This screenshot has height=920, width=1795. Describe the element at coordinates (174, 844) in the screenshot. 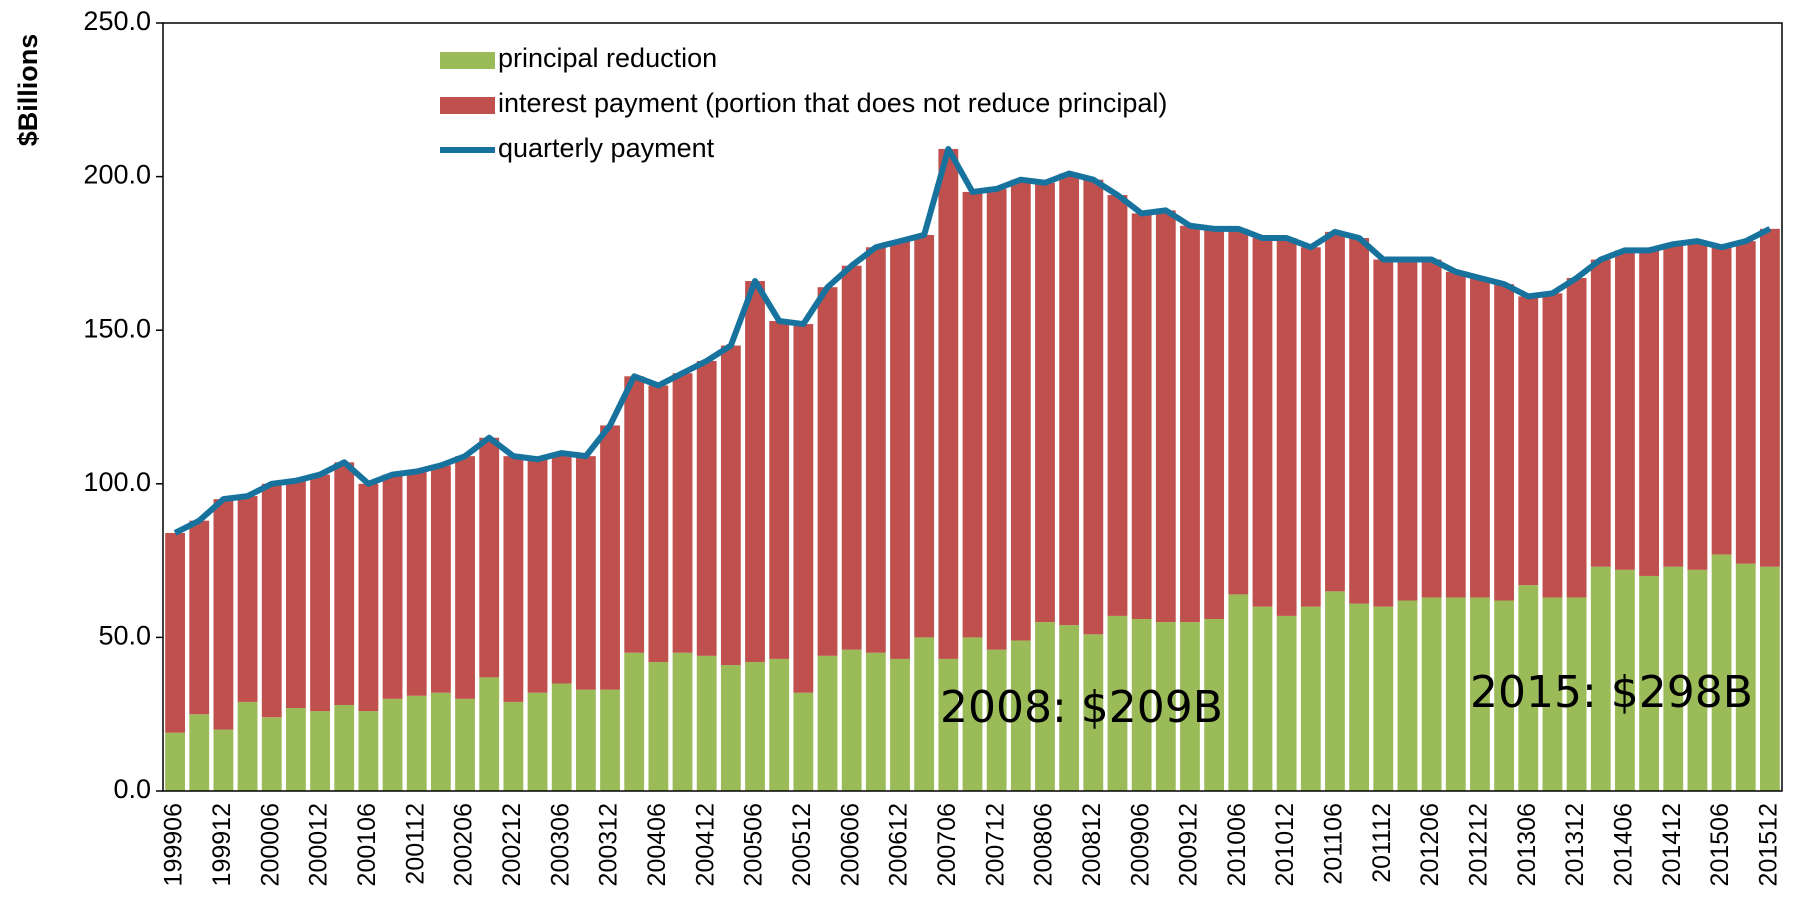

I see `x-tick-label: 199906` at that location.